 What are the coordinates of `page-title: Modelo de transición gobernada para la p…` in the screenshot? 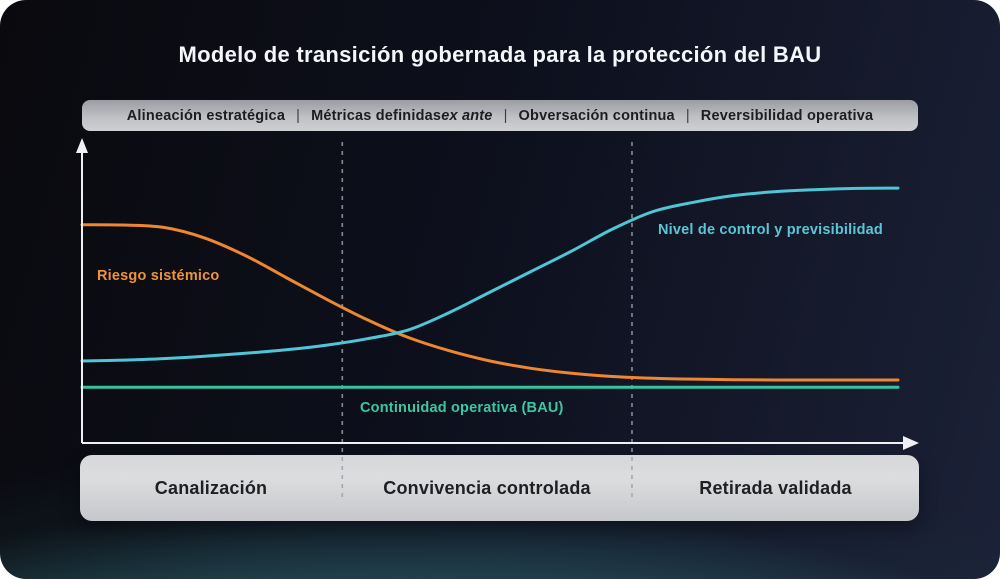 It's located at (500, 54).